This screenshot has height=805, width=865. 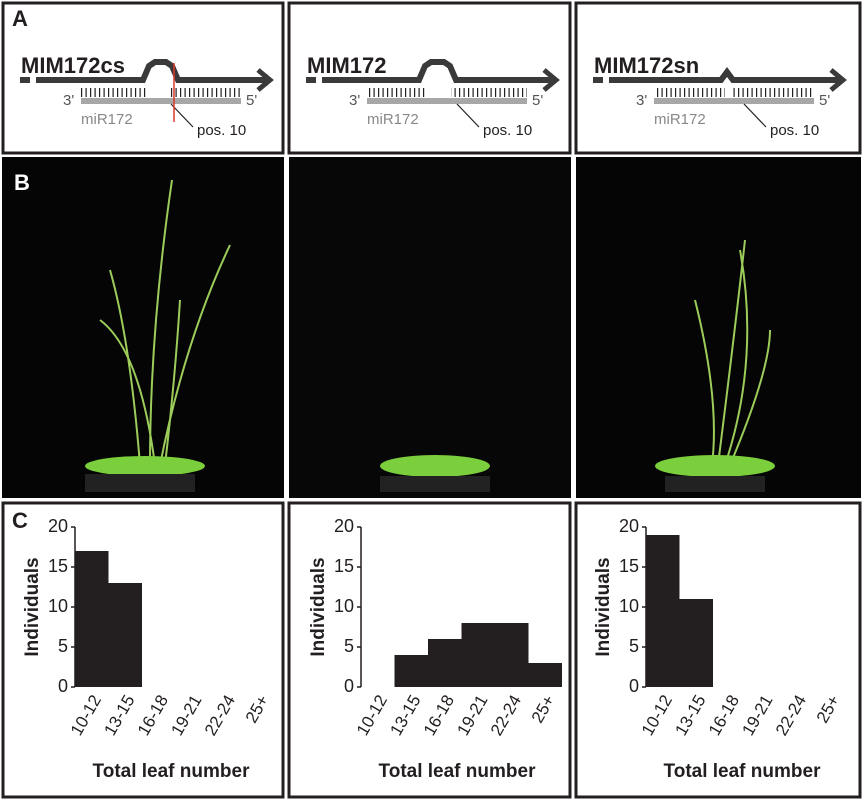 What do you see at coordinates (73, 65) in the screenshot?
I see `construct-name: MIM172cs` at bounding box center [73, 65].